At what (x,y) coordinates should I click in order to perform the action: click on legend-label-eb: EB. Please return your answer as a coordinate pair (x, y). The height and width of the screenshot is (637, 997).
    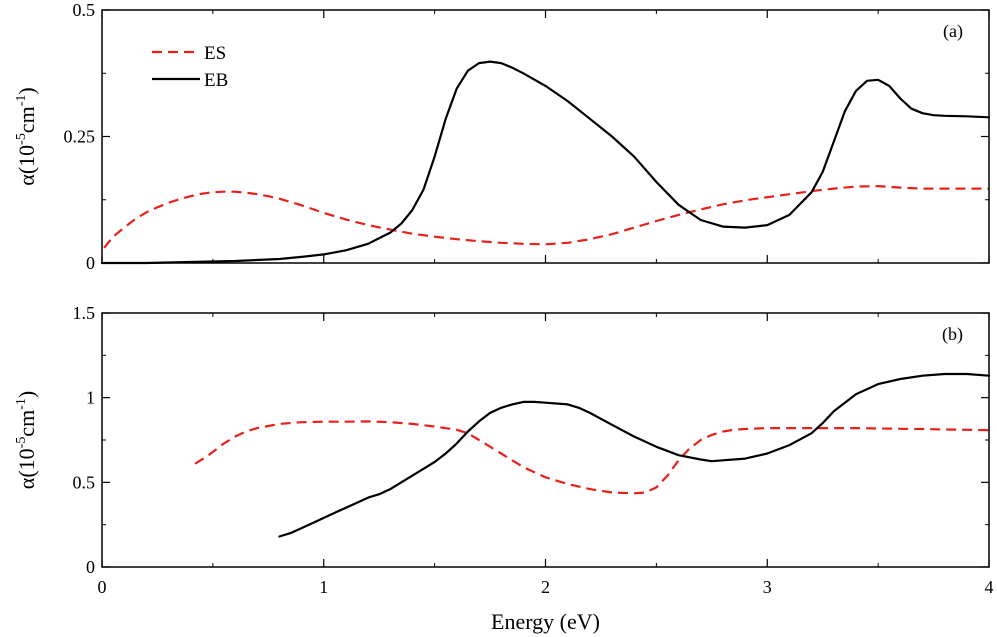
    Looking at the image, I should click on (216, 80).